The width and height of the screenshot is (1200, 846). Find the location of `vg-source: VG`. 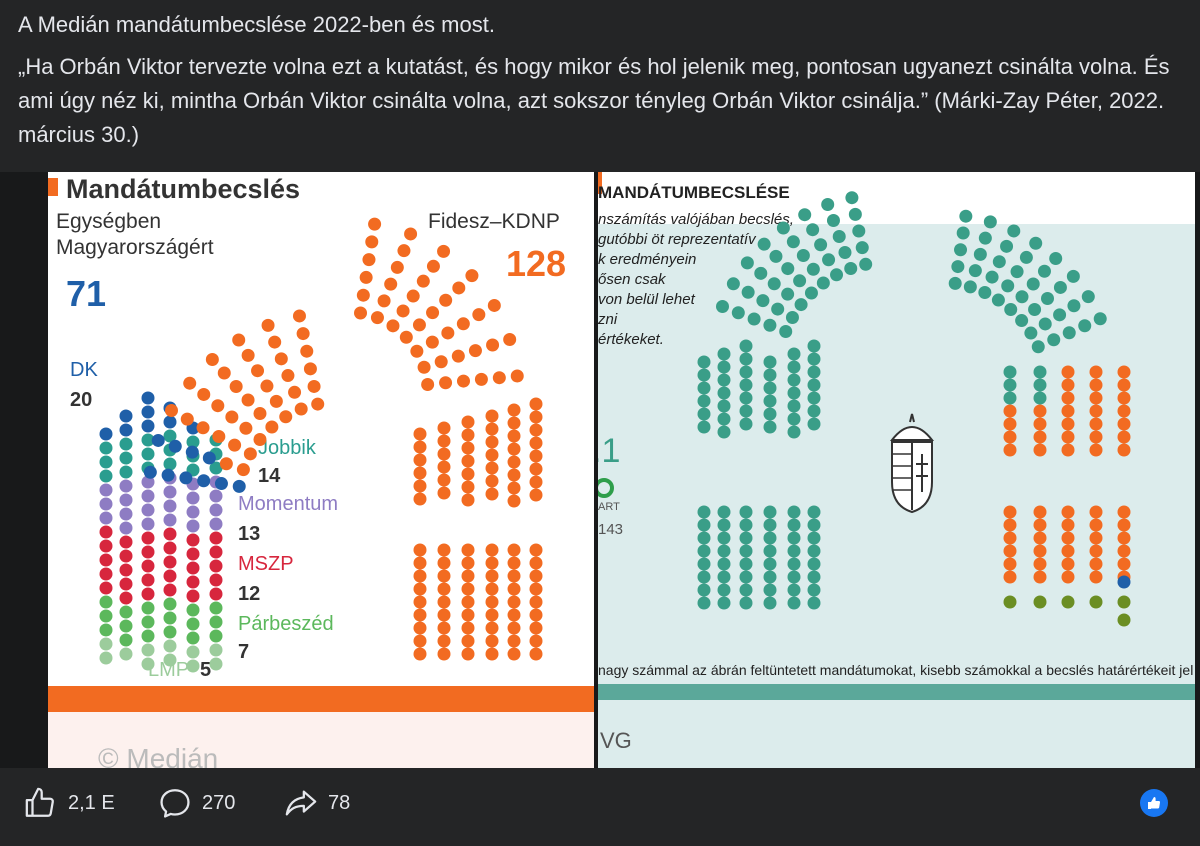

vg-source: VG is located at coordinates (616, 740).